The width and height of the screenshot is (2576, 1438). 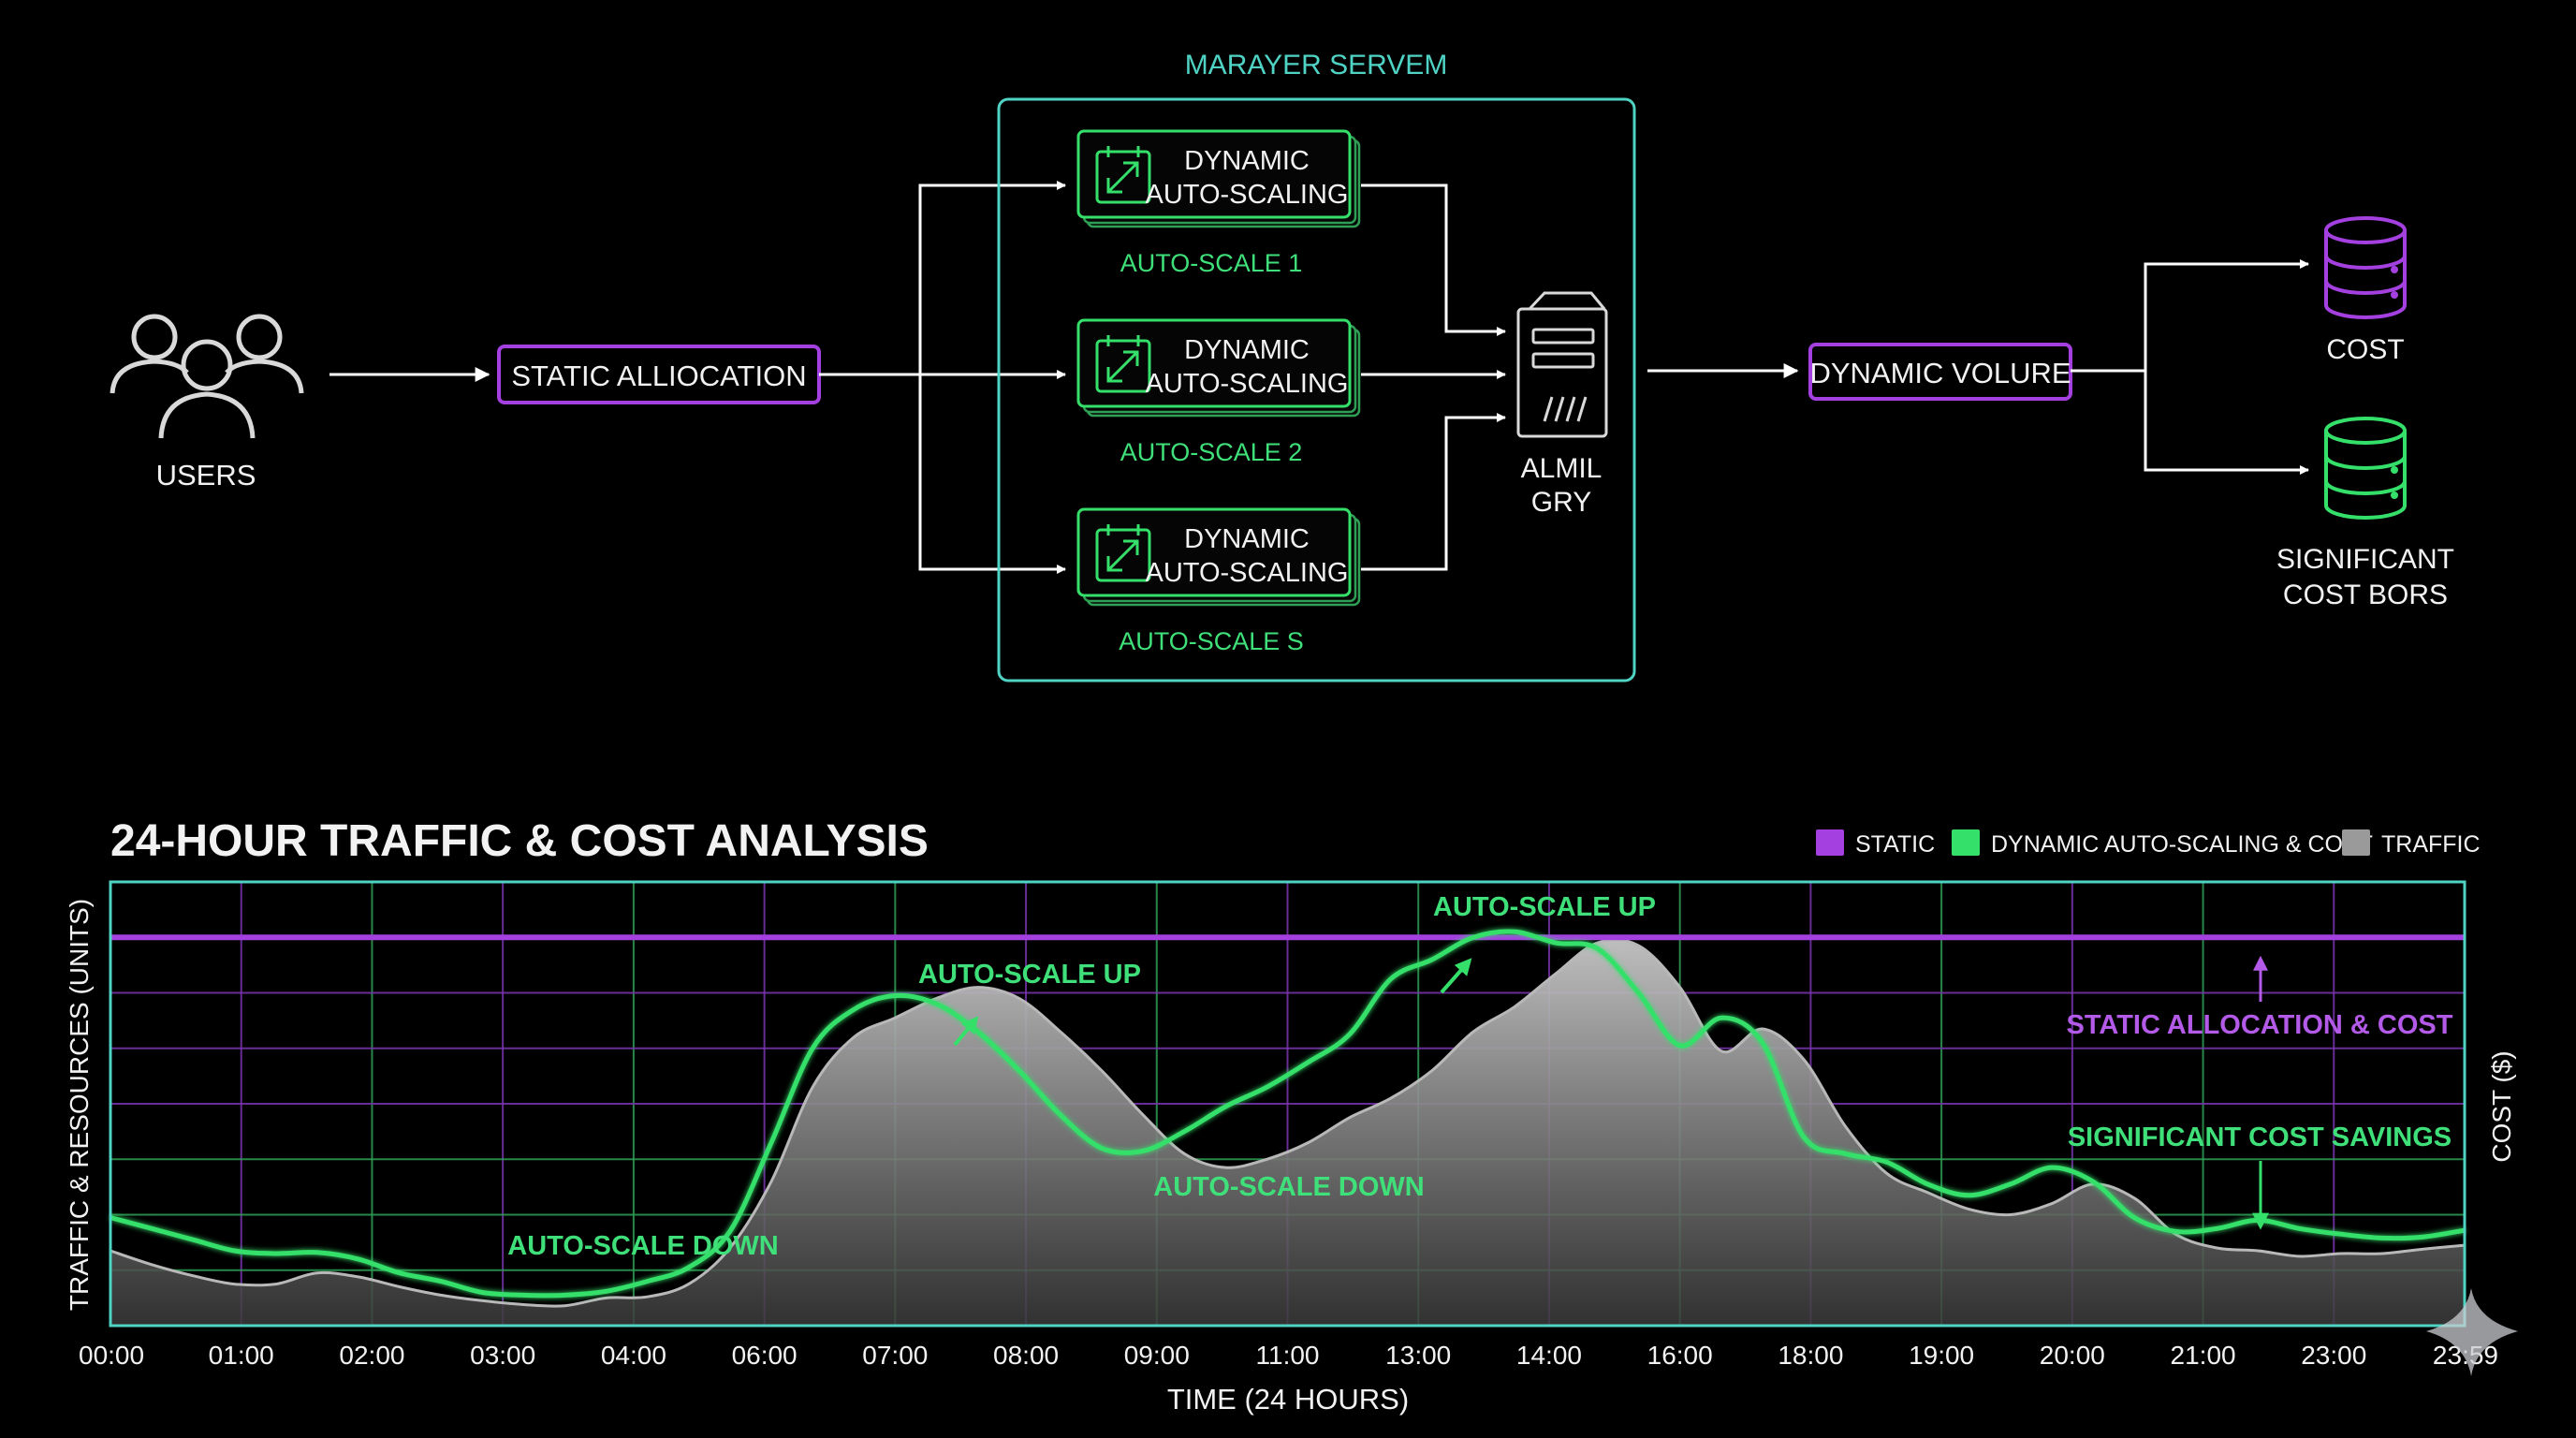 What do you see at coordinates (206, 475) in the screenshot?
I see `users-label: USERS` at bounding box center [206, 475].